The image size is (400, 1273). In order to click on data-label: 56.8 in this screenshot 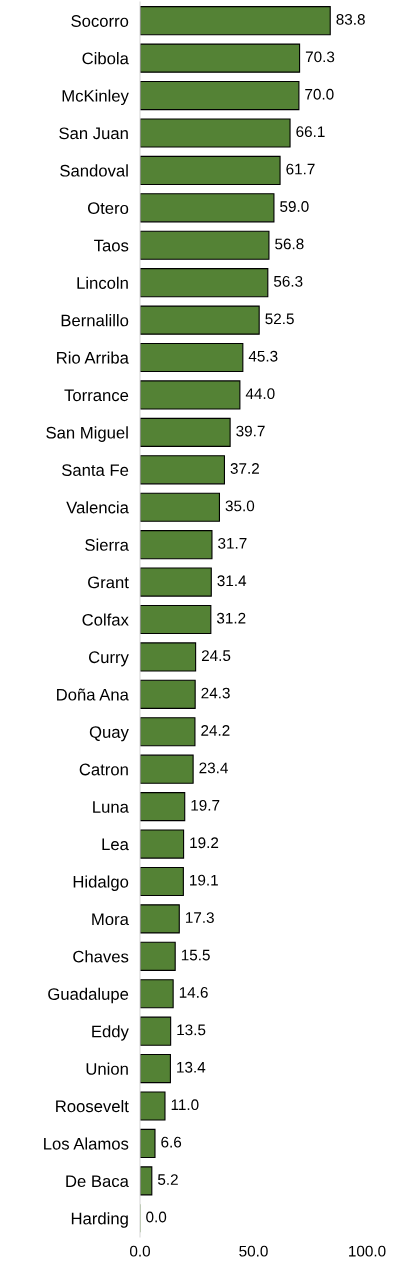, I will do `click(289, 244)`.